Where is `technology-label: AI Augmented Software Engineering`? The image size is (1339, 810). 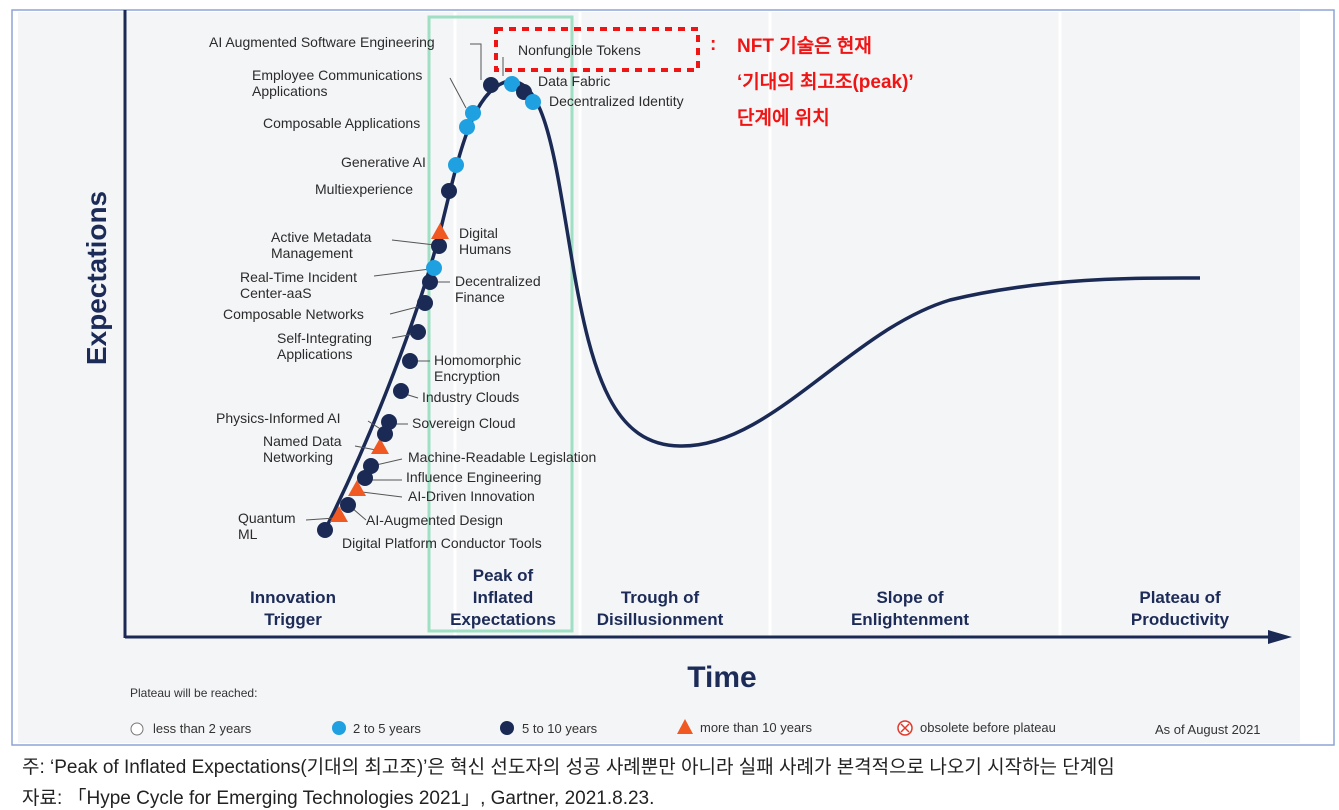
technology-label: AI Augmented Software Engineering is located at coordinates (322, 42).